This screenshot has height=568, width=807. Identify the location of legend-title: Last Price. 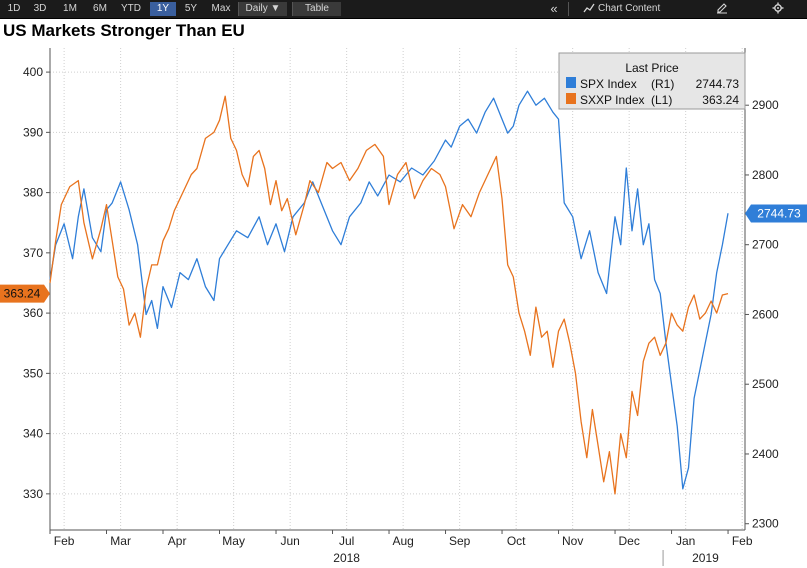
(652, 68).